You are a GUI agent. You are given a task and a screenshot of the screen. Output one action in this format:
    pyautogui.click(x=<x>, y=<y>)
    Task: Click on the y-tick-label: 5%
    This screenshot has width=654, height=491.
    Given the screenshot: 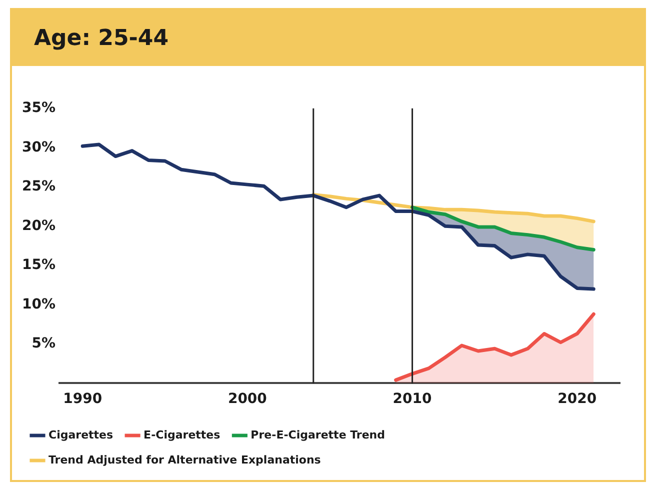 What is the action you would take?
    pyautogui.click(x=44, y=344)
    